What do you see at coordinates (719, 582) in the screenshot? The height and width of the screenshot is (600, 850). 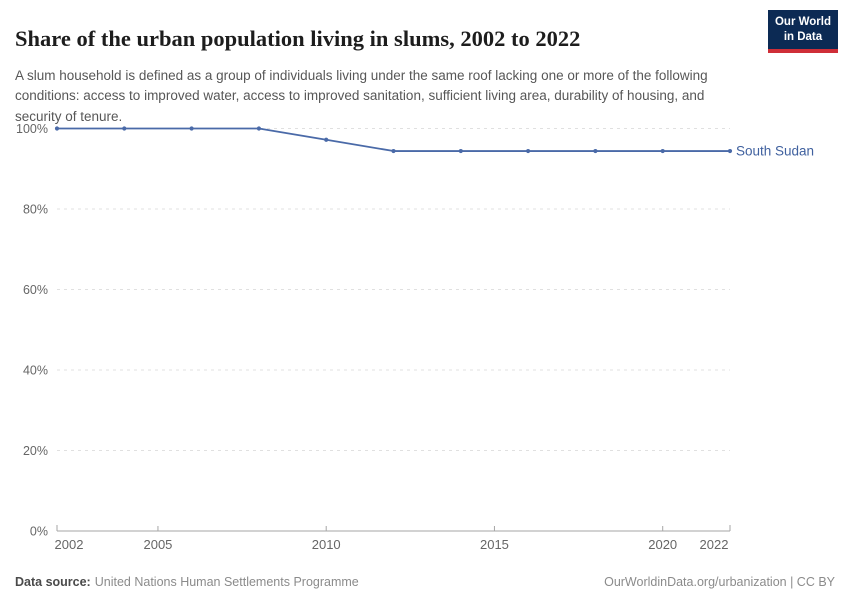 I see `credit-line: OurWorldinData.org/urbanization | CC BY` at bounding box center [719, 582].